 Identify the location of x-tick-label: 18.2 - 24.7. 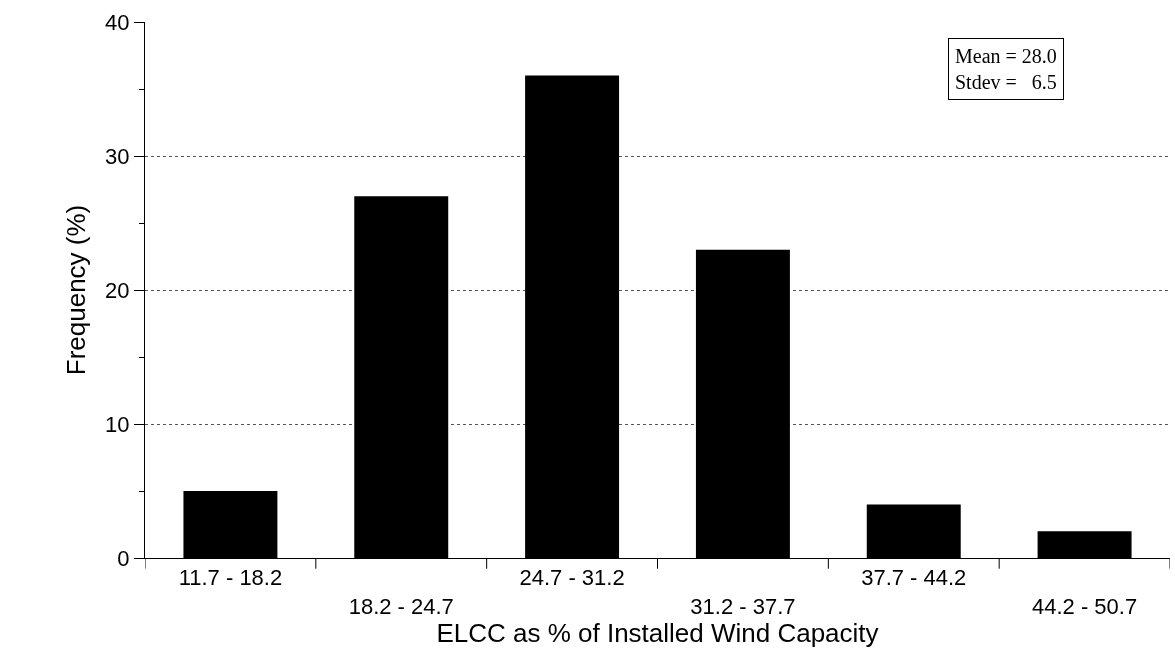
(401, 606).